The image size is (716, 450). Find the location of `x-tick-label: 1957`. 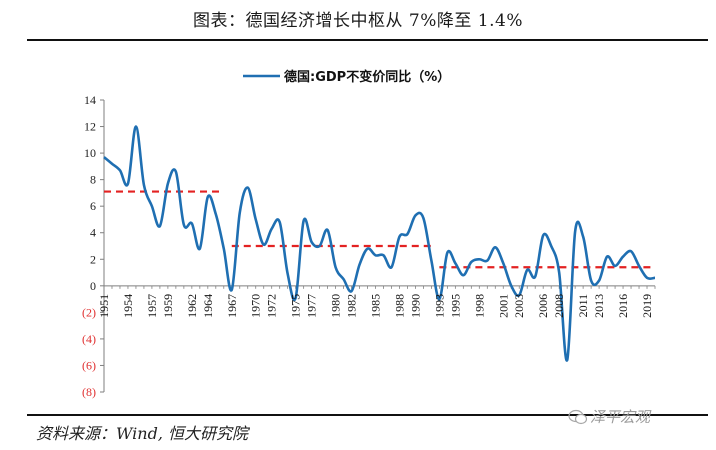

x-tick-label: 1957 is located at coordinates (152, 306).